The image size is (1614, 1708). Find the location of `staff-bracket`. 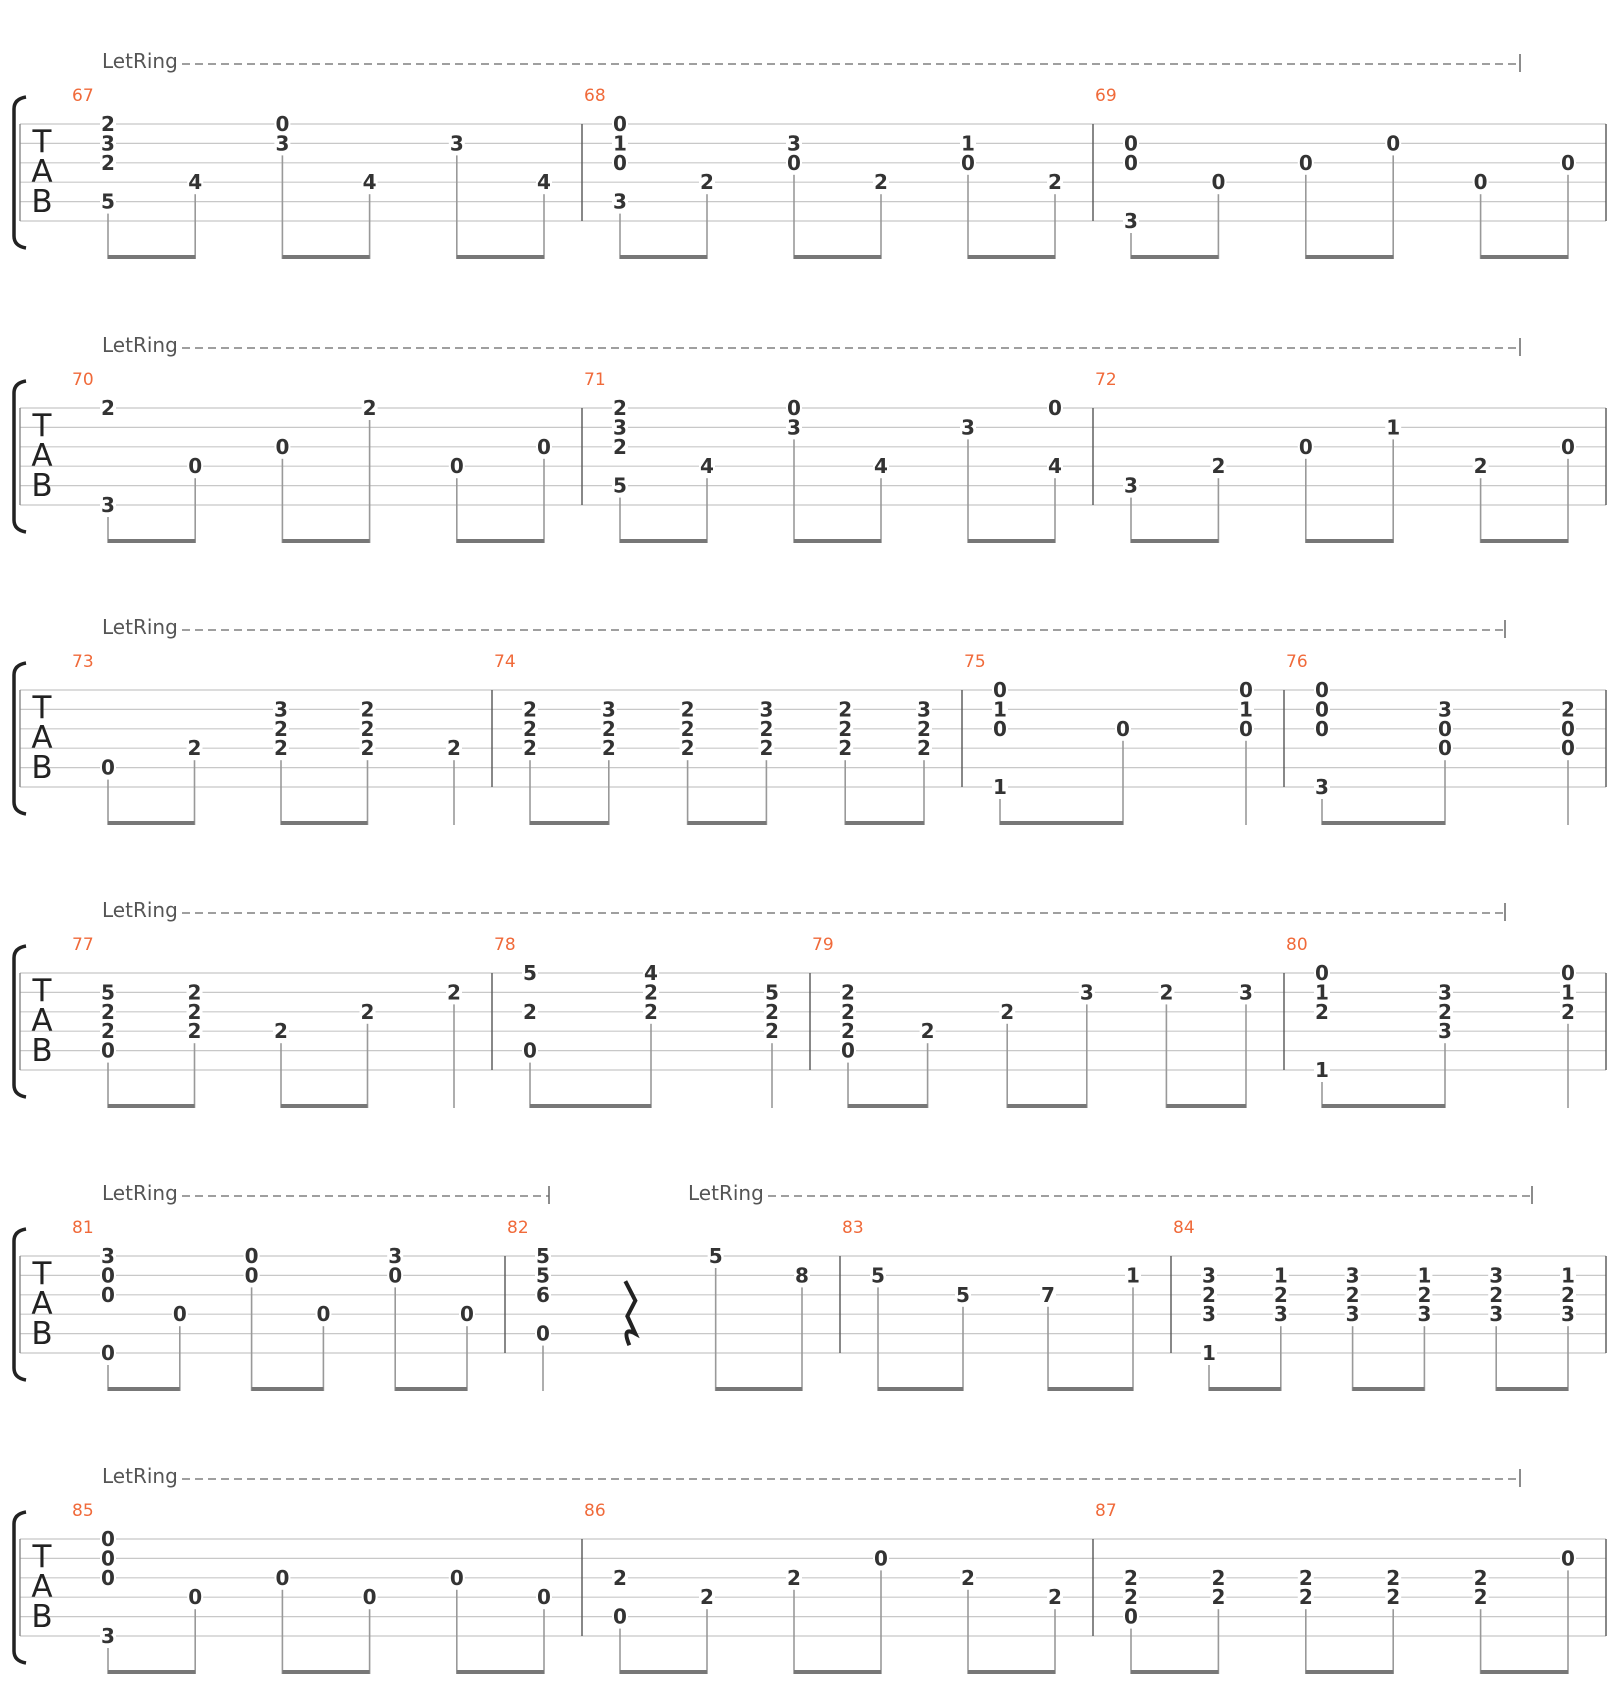

staff-bracket is located at coordinates (19, 738).